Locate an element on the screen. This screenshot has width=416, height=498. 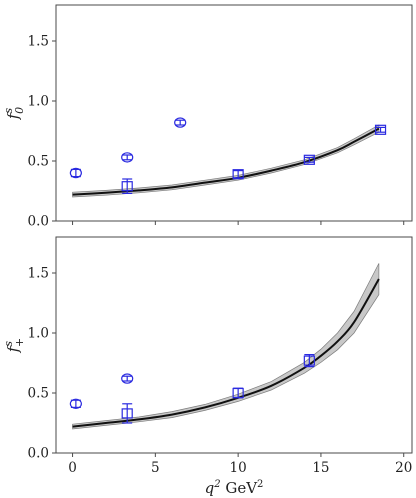
fit-curve is located at coordinates (226, 161).